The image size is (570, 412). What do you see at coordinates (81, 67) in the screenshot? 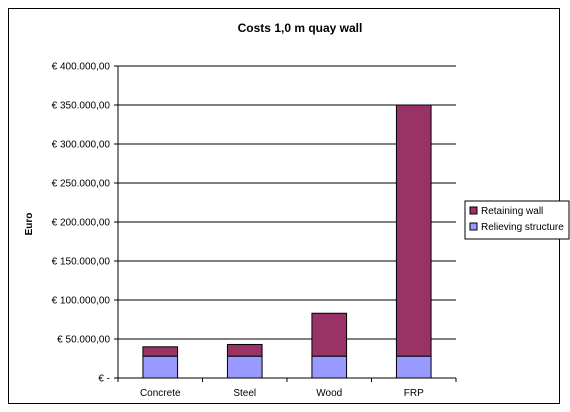
I see `y-tick-label: € 400.000,00` at bounding box center [81, 67].